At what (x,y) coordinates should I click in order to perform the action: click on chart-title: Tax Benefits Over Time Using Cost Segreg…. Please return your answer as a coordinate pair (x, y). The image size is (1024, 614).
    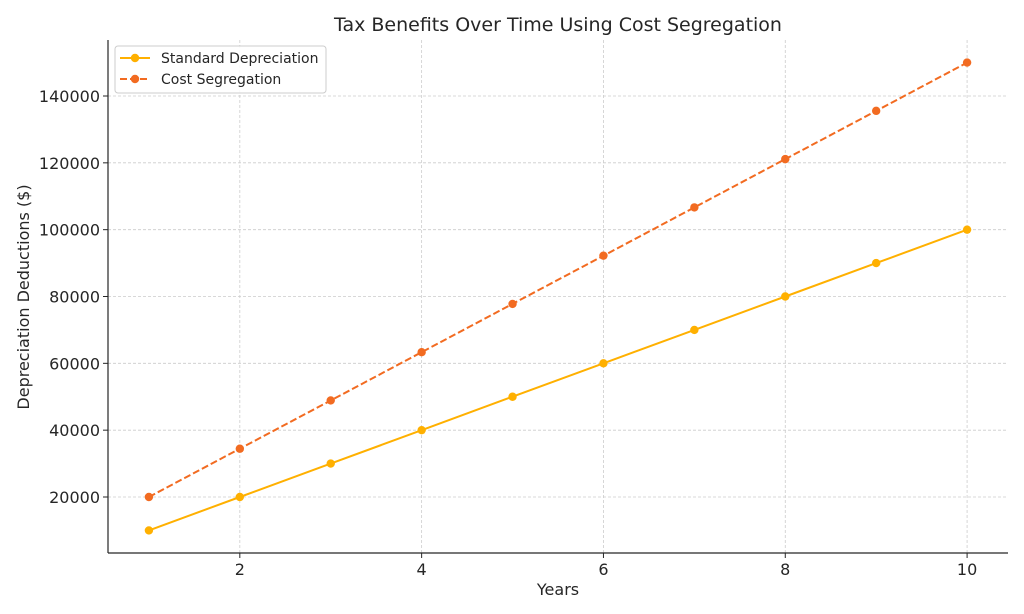
    Looking at the image, I should click on (557, 25).